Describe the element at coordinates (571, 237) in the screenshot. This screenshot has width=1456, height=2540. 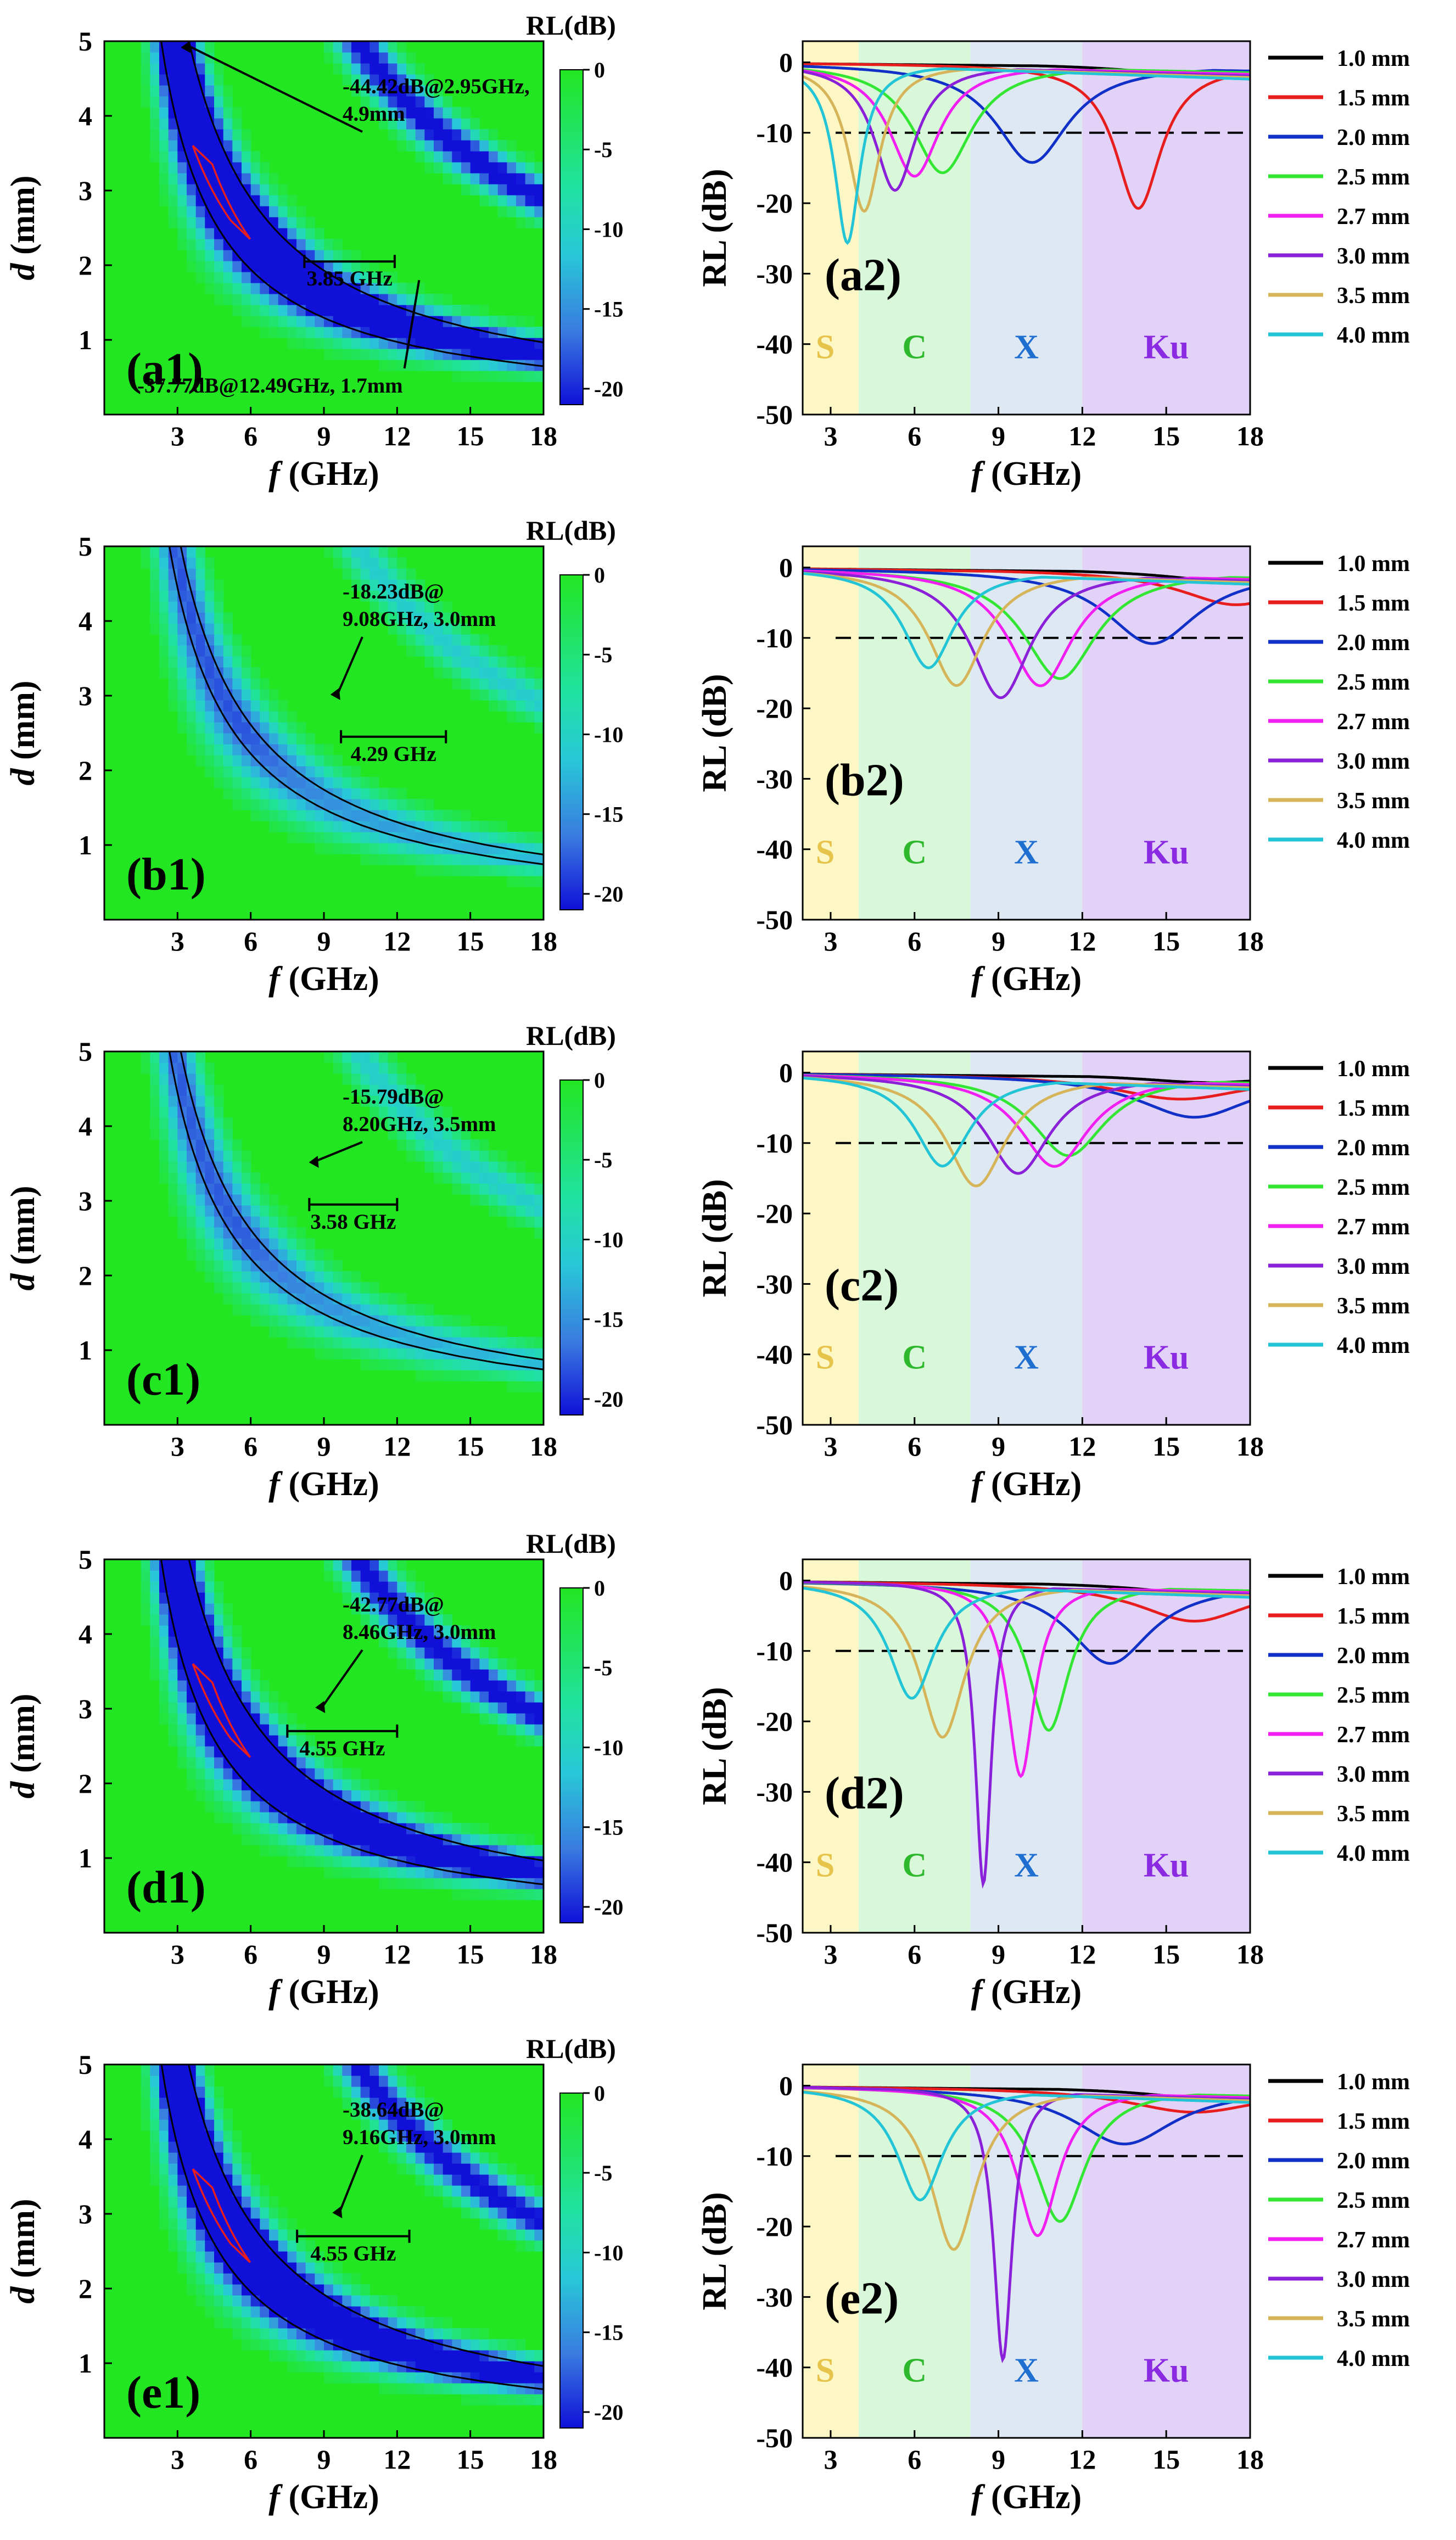
I see `colorbar-gradient` at that location.